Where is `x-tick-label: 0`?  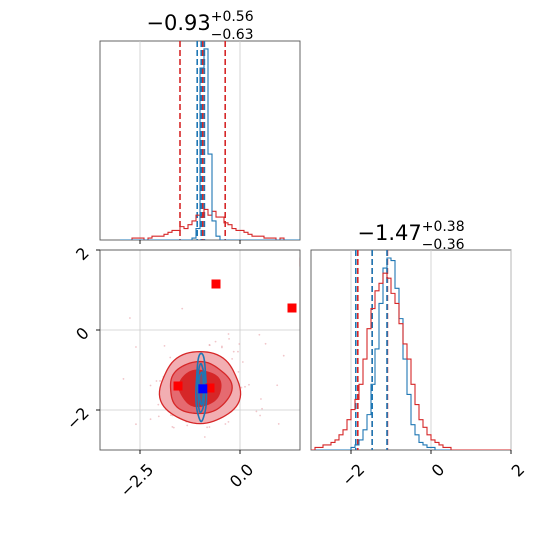 x-tick-label: 0 is located at coordinates (438, 470).